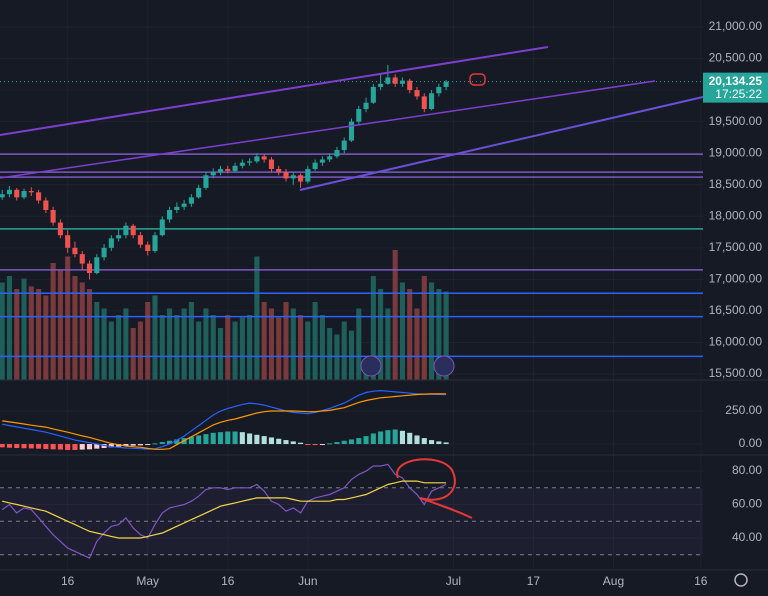 The image size is (768, 596). Describe the element at coordinates (747, 537) in the screenshot. I see `y-tick-label: 40.00` at that location.